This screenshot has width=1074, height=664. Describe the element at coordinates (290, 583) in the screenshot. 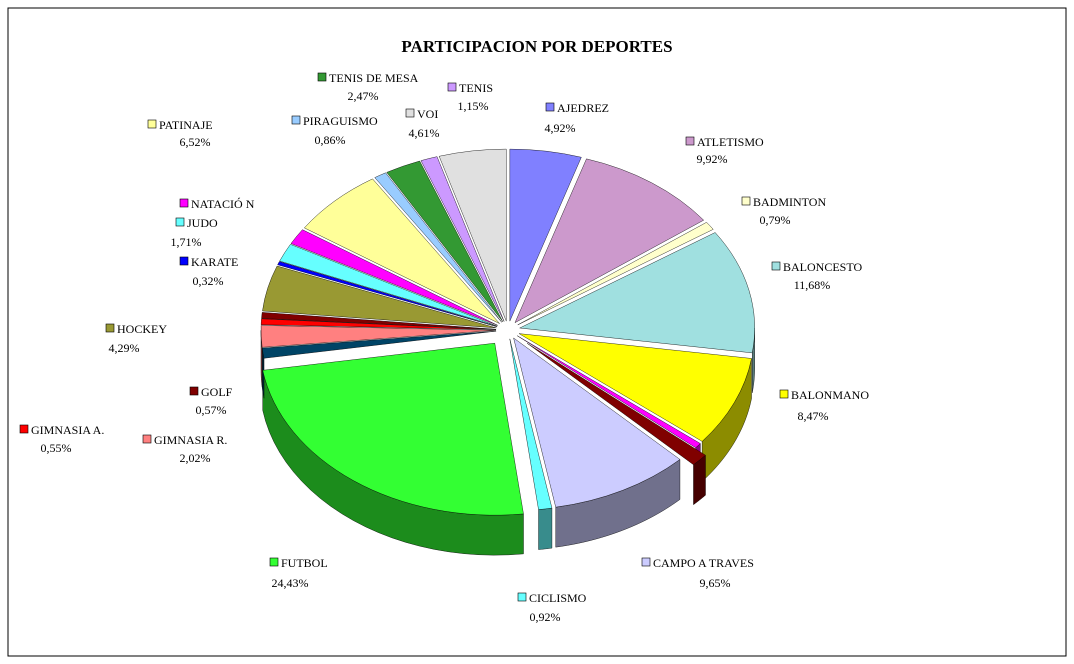

I see `value-label: 24,43%` at that location.